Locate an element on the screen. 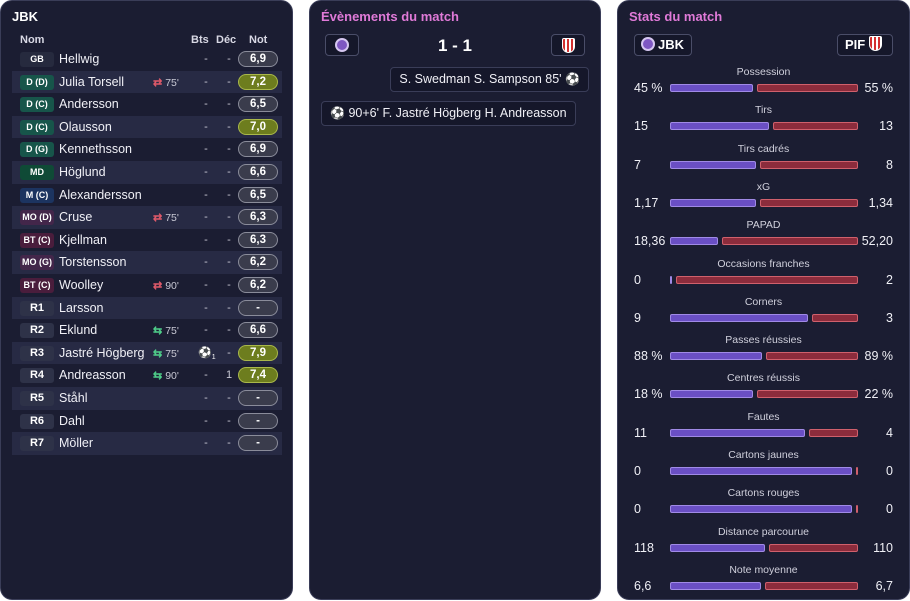 The height and width of the screenshot is (601, 910). stat-label: Occasions franches is located at coordinates (763, 263).